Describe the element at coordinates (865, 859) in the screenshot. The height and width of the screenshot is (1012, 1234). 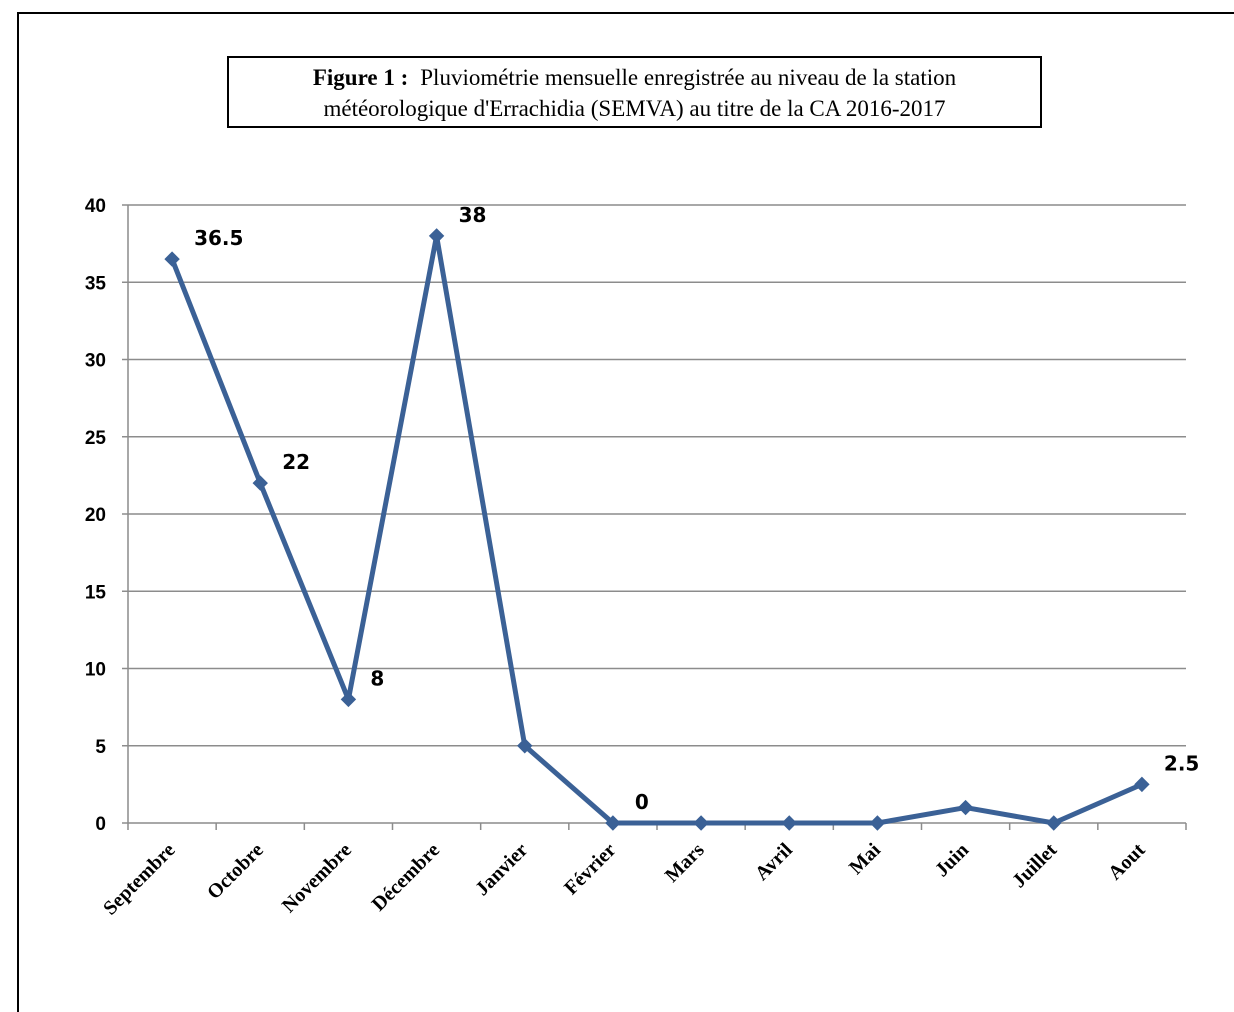
I see `x-tick-label: Mai` at that location.